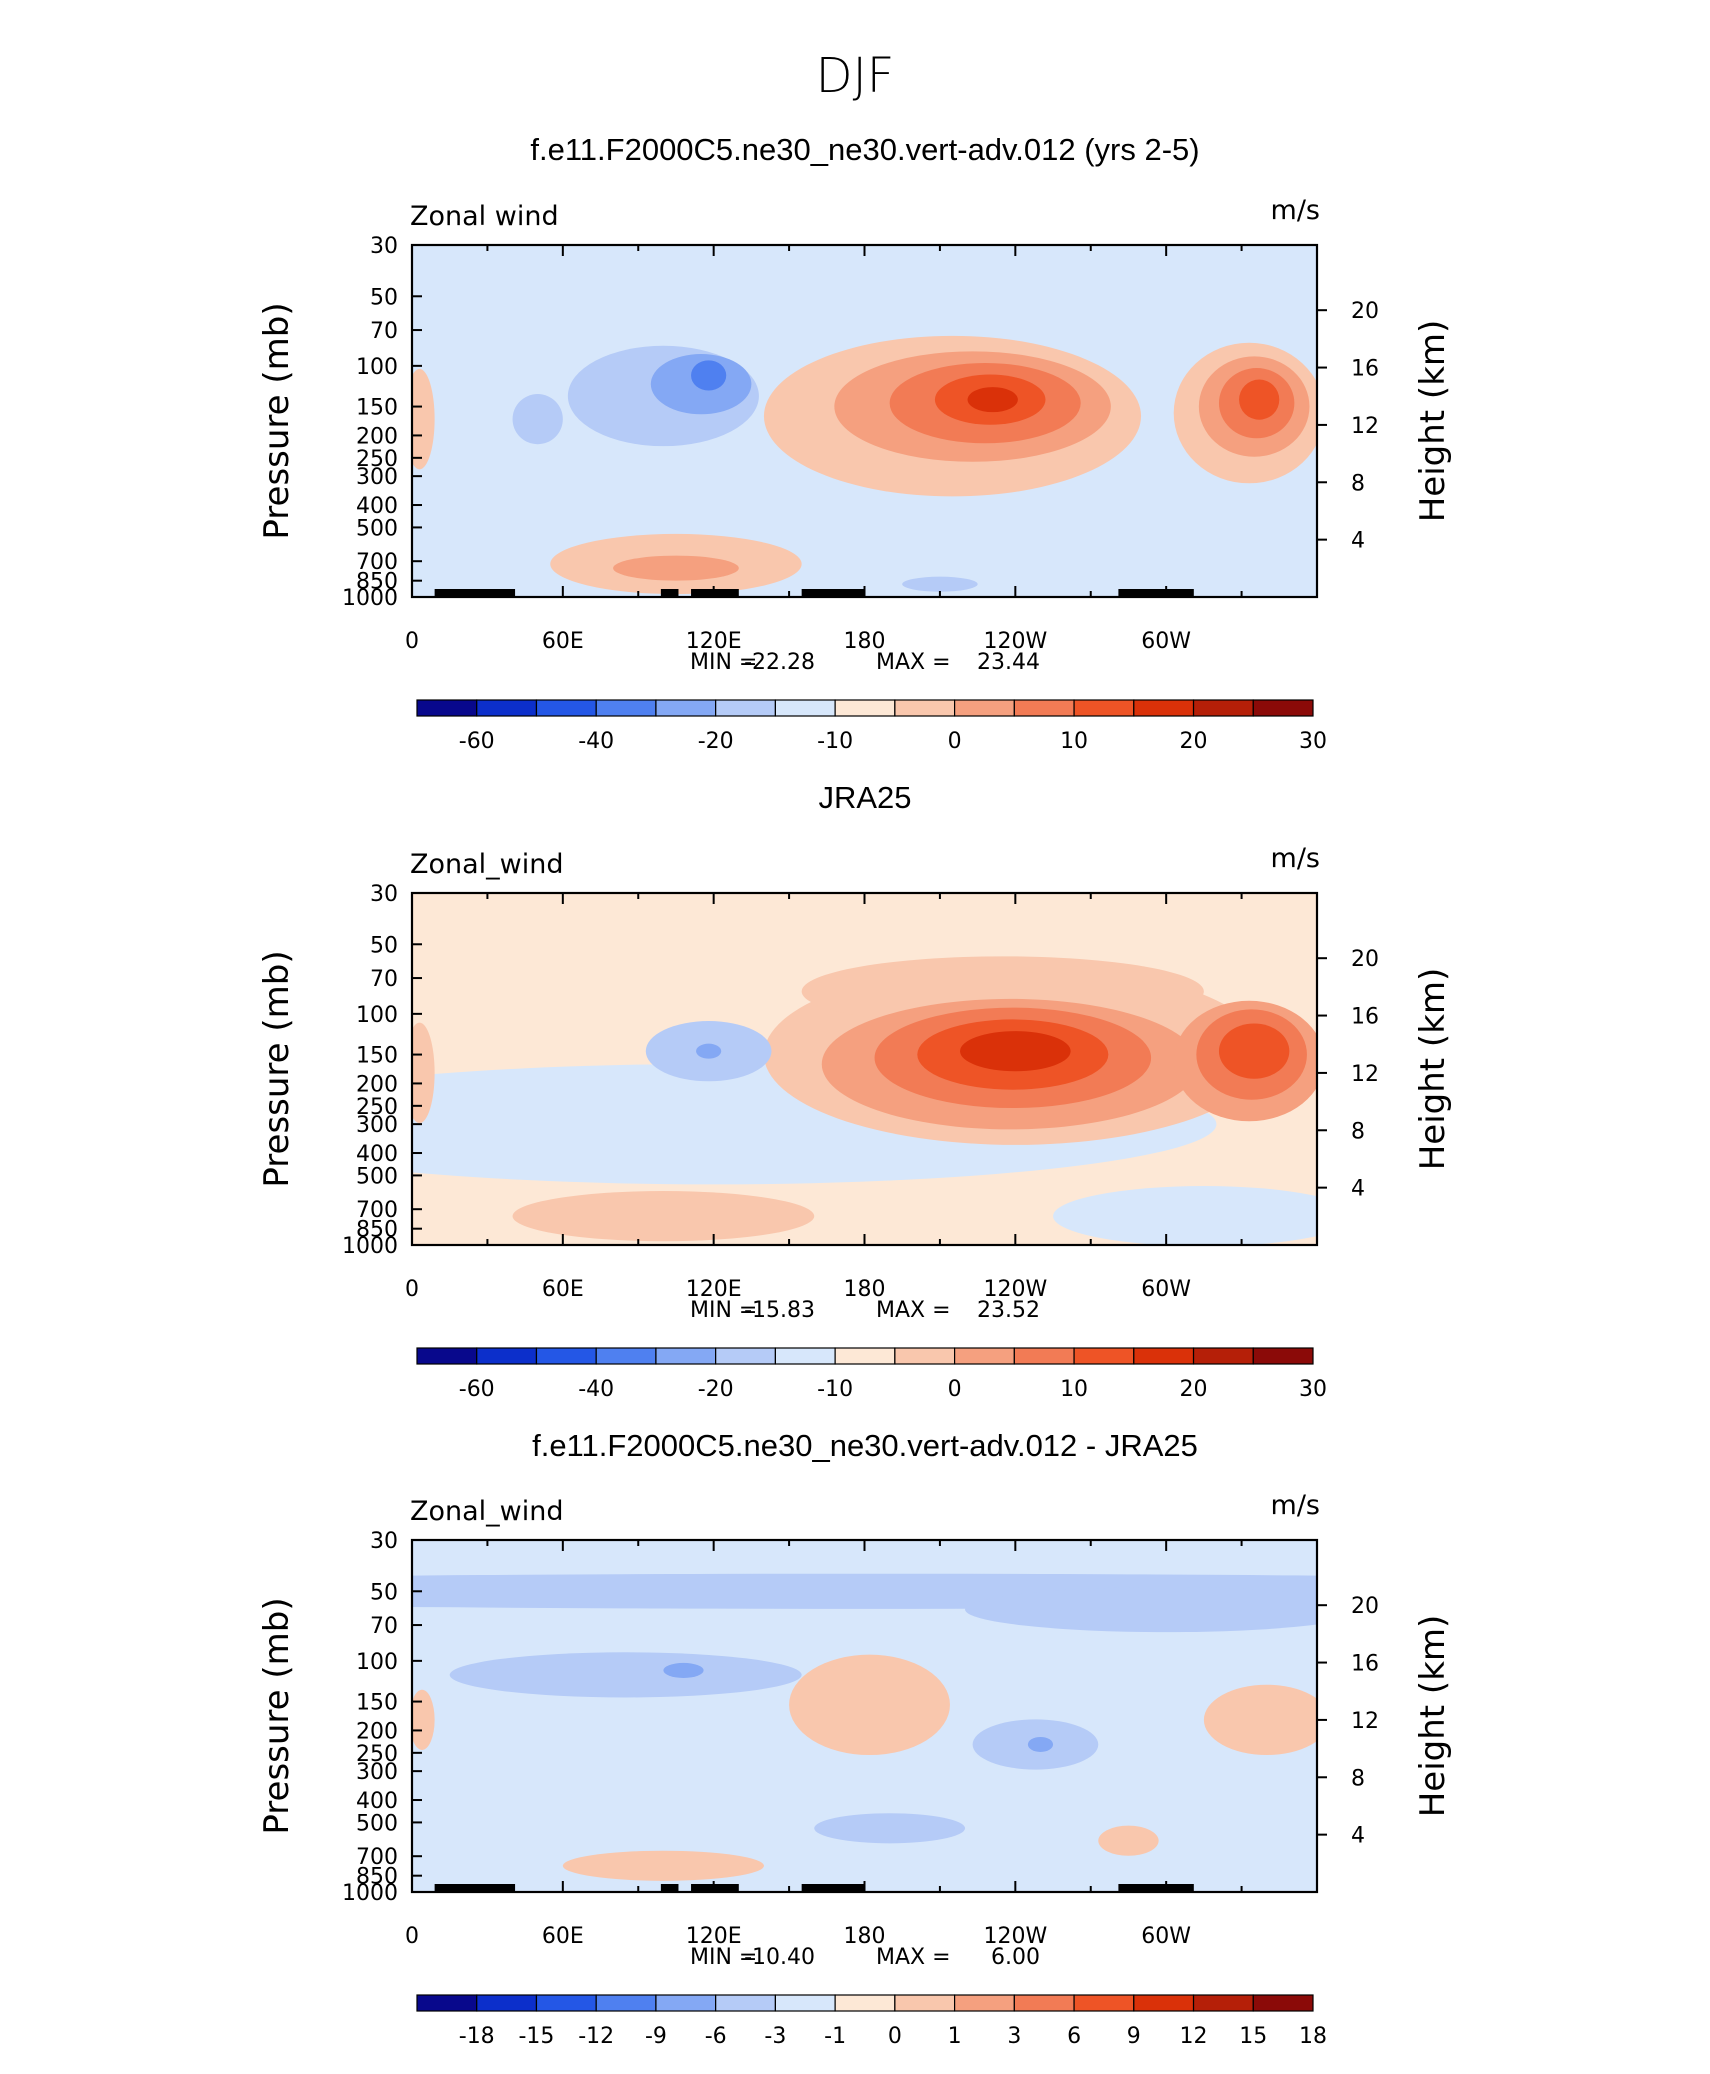 This screenshot has width=1710, height=2074. Describe the element at coordinates (716, 741) in the screenshot. I see `colorbar-label: -20` at that location.